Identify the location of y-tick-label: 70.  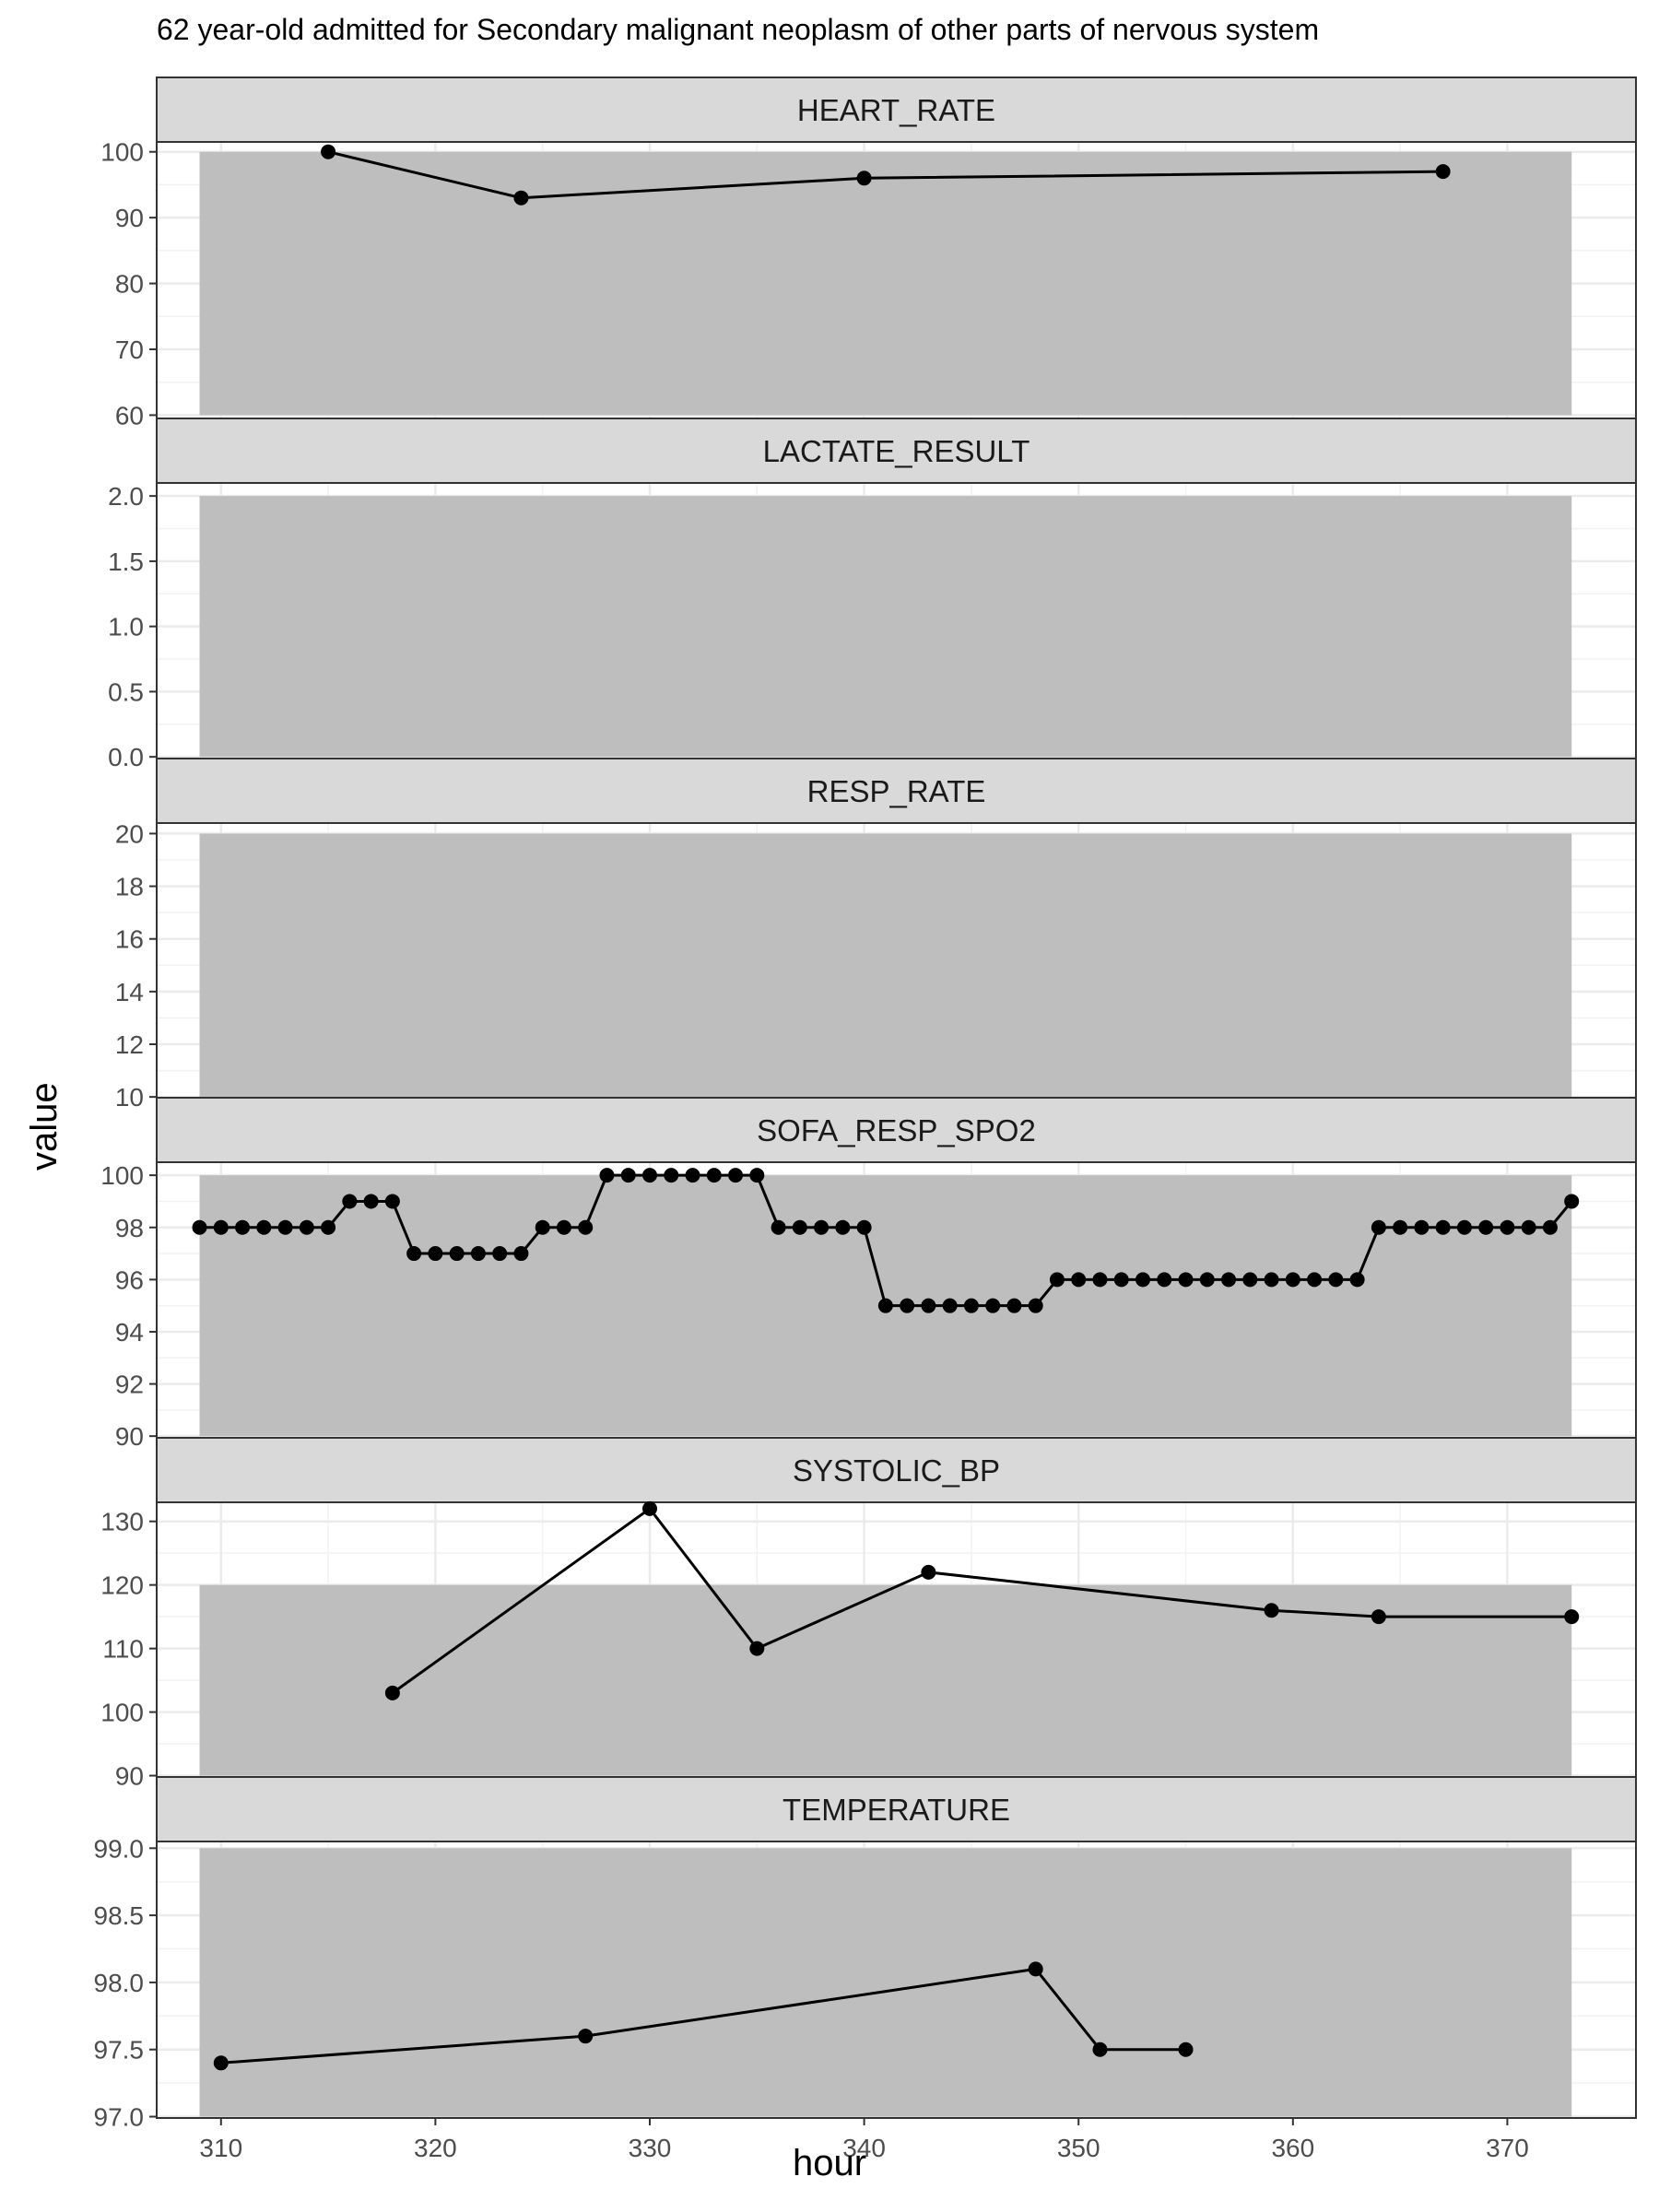
(129, 349).